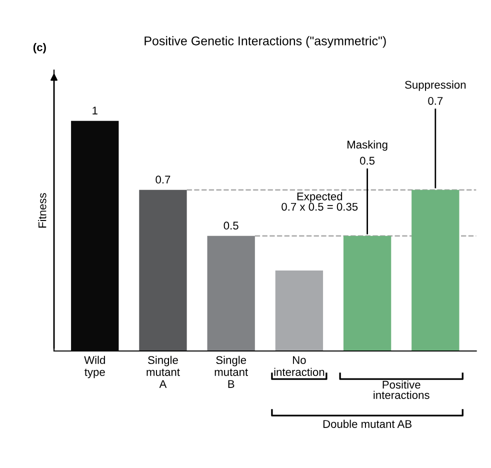 Image resolution: width=491 pixels, height=468 pixels. Describe the element at coordinates (402, 390) in the screenshot. I see `text: Positive interactions` at that location.